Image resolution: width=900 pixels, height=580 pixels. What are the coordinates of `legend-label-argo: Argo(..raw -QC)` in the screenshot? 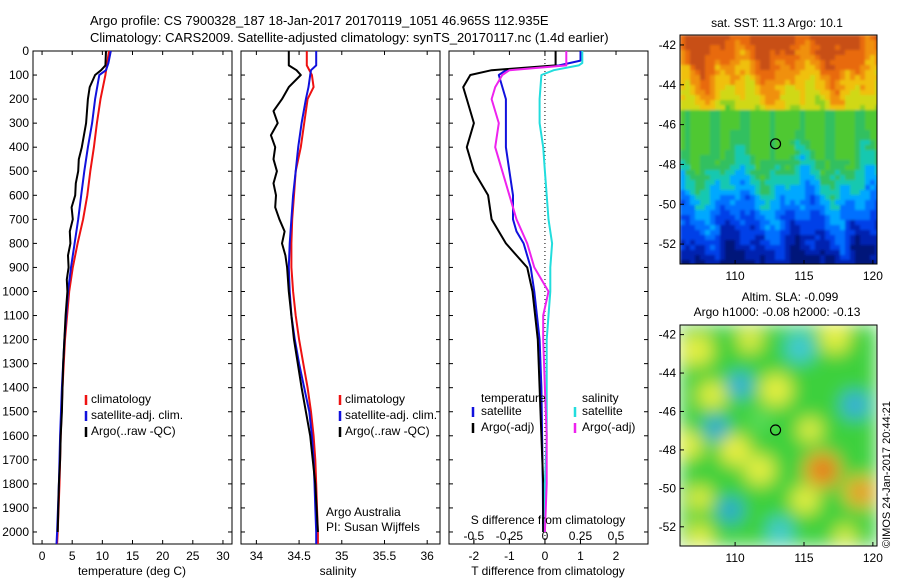 It's located at (133, 431).